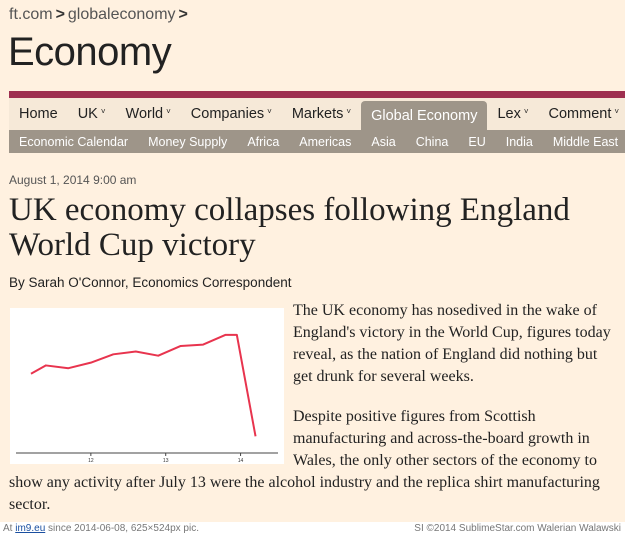 This screenshot has width=625, height=536. Describe the element at coordinates (73, 180) in the screenshot. I see `article-timestamp: August 1, 2014 9:00 am` at that location.